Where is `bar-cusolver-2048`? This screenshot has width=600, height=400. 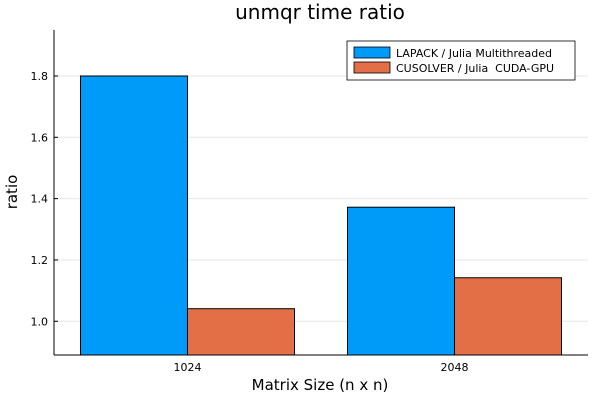
bar-cusolver-2048 is located at coordinates (508, 316).